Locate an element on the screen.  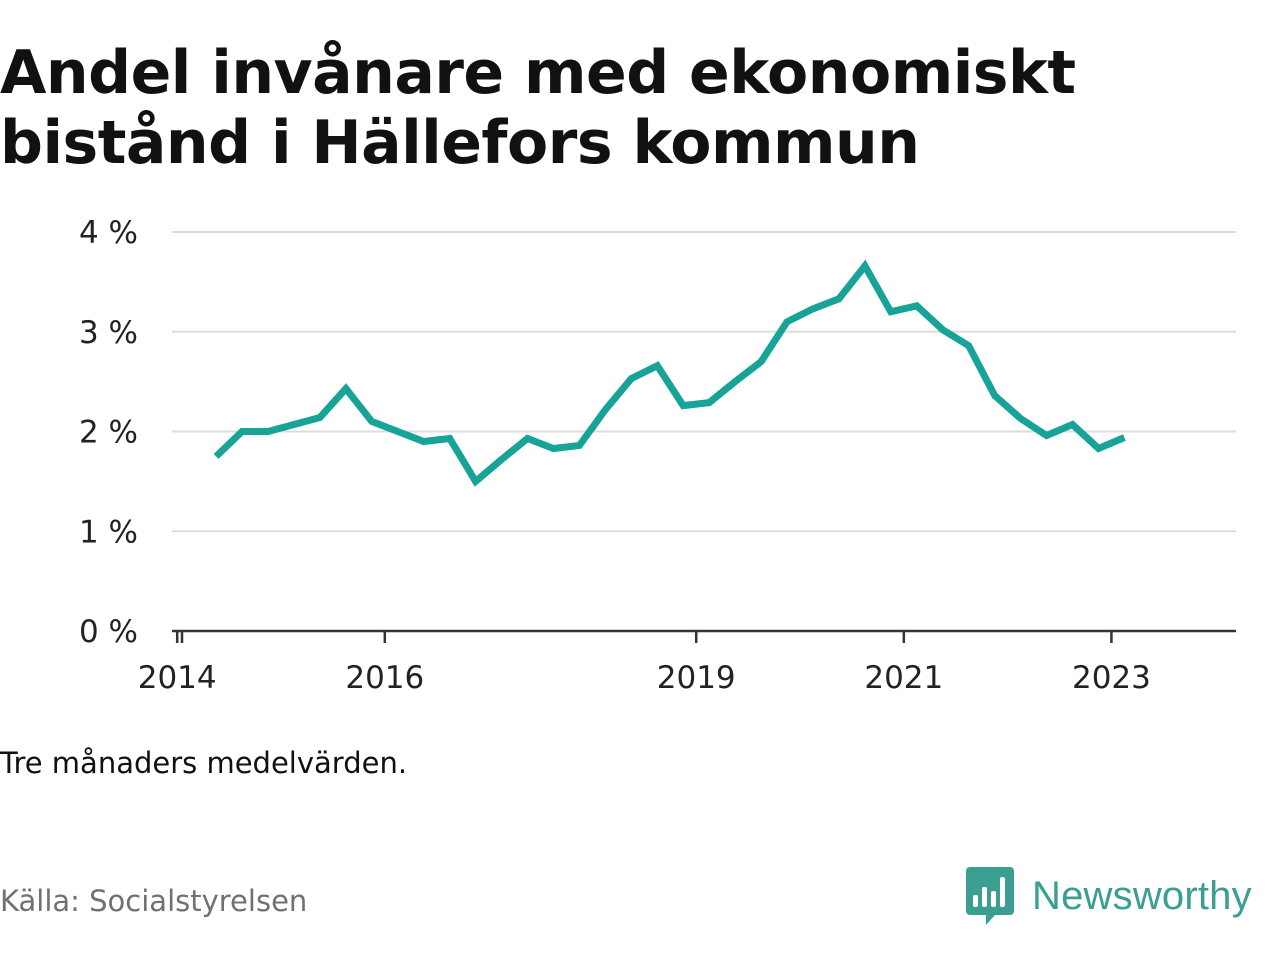
newsworthy-logo-icon is located at coordinates (990, 896).